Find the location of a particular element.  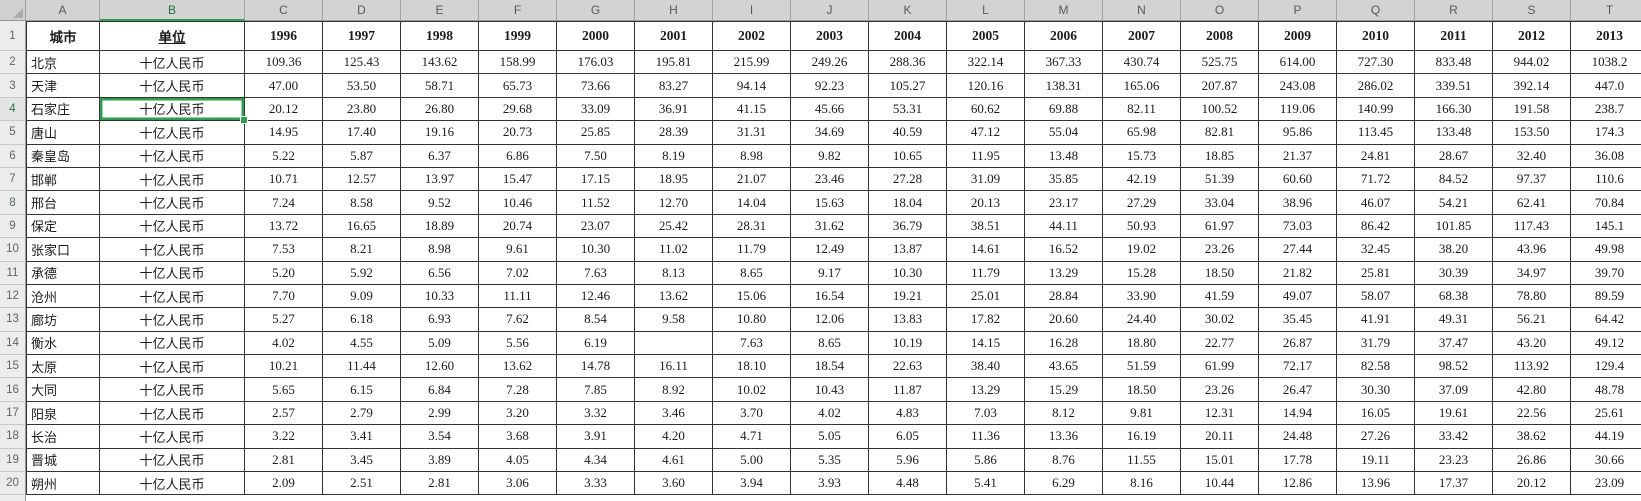

cell-B13: 十亿人民币 is located at coordinates (172, 320).